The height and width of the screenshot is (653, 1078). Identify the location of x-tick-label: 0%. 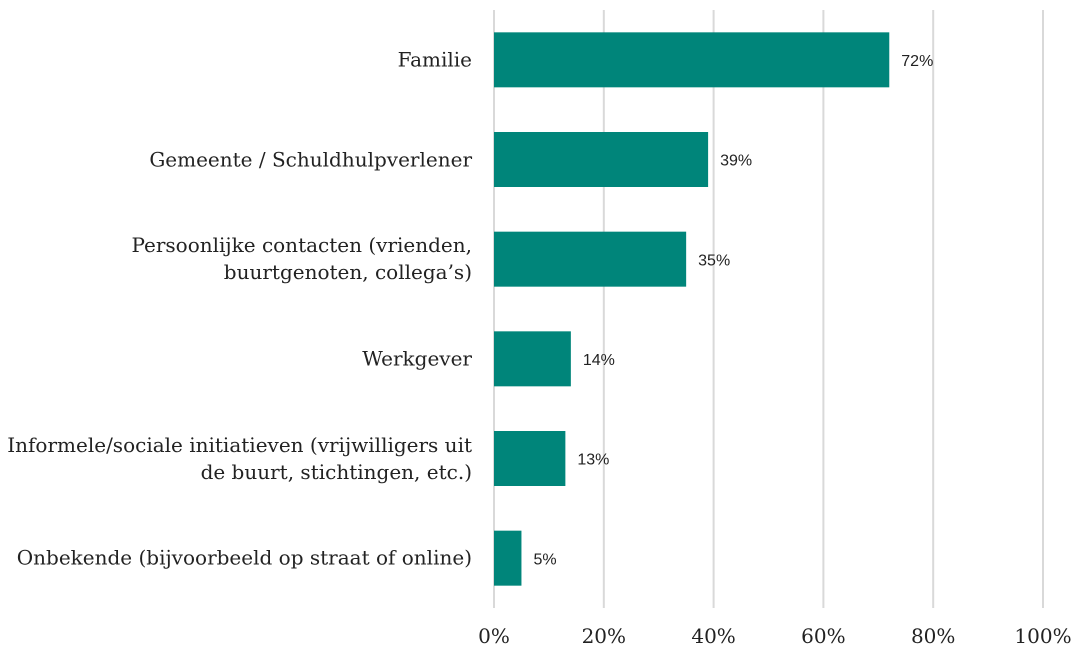
(494, 636).